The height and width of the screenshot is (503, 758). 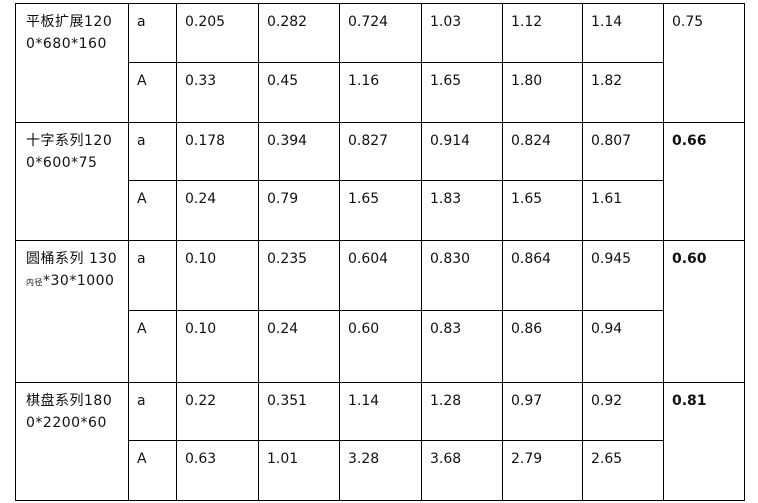 I want to click on value-cell: 0.282, so click(x=299, y=33).